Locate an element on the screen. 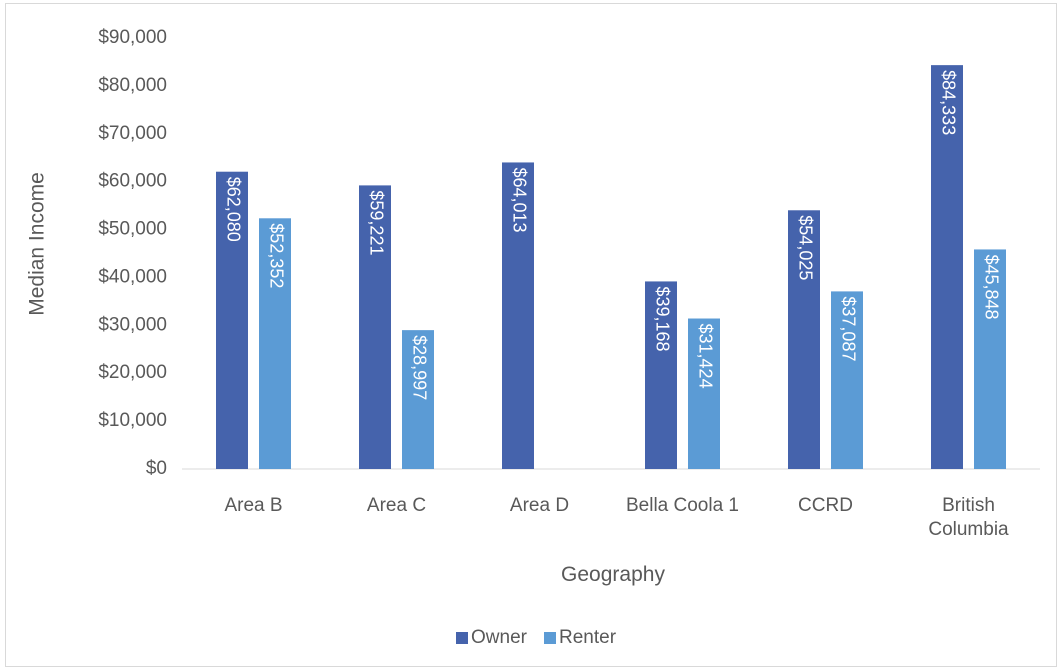 Image resolution: width=1063 pixels, height=672 pixels. data-label: $84,333 is located at coordinates (948, 102).